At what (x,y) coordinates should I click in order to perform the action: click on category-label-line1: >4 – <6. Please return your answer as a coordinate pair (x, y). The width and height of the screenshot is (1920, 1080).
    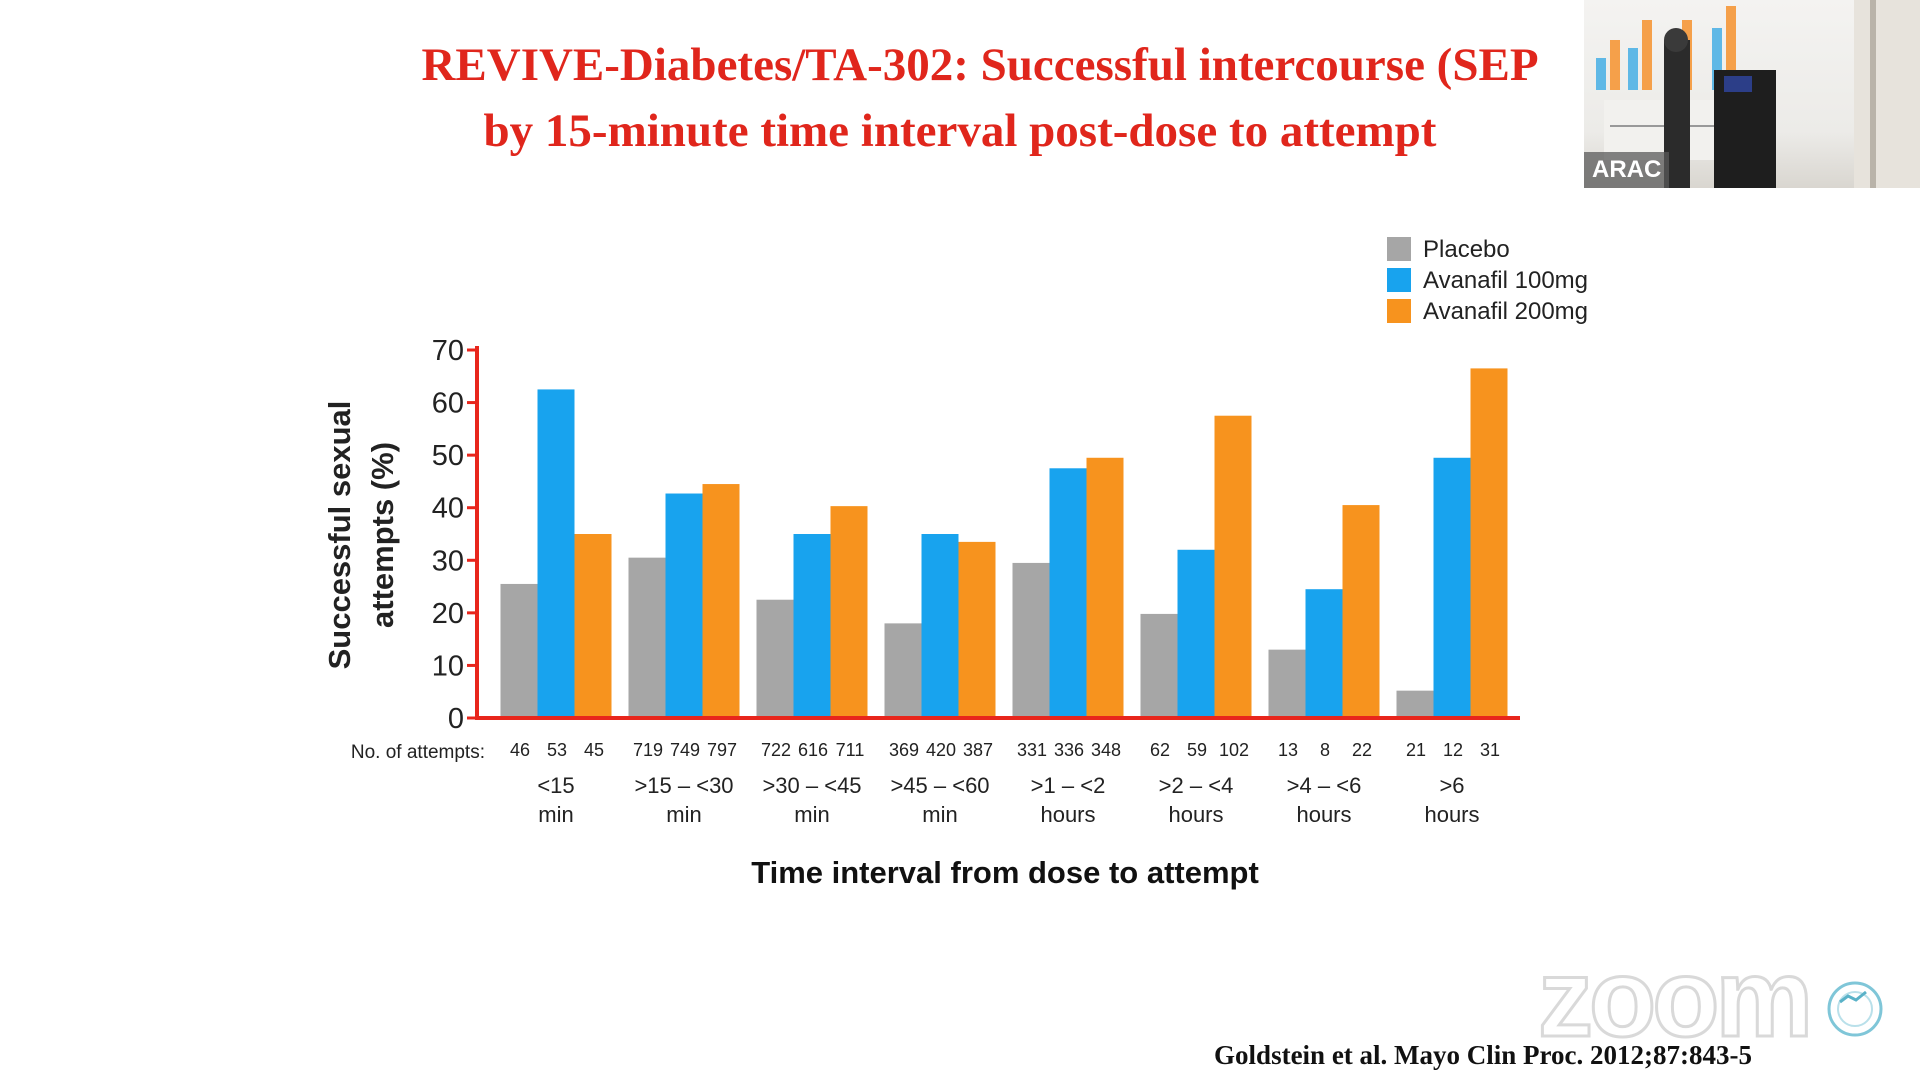
    Looking at the image, I should click on (1324, 785).